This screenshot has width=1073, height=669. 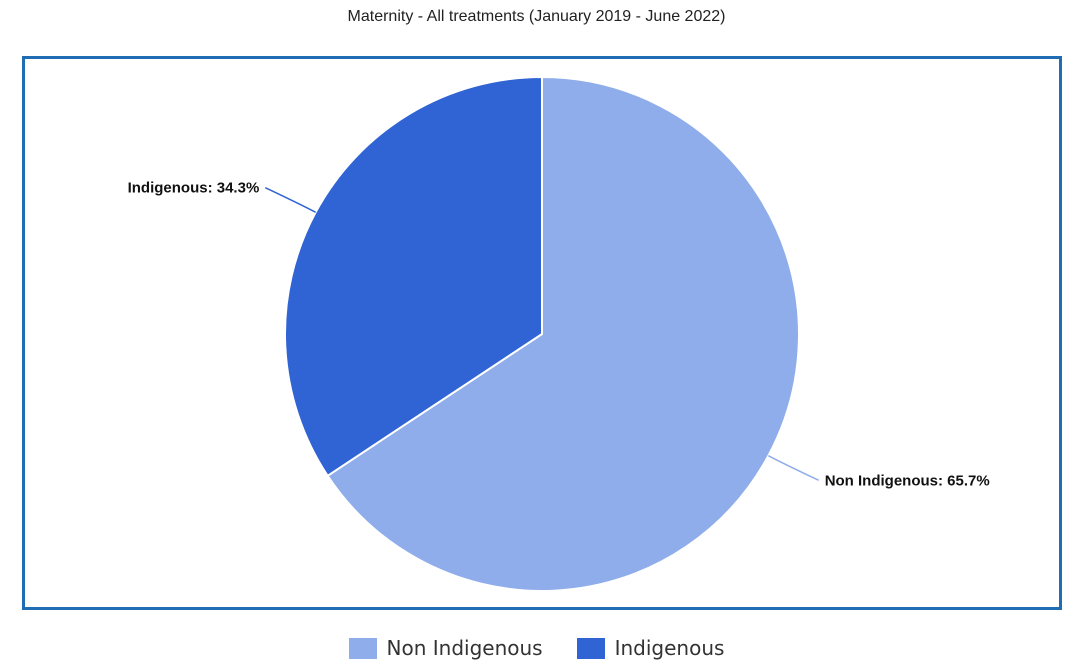 What do you see at coordinates (413, 276) in the screenshot?
I see `pie-slice-indigenous` at bounding box center [413, 276].